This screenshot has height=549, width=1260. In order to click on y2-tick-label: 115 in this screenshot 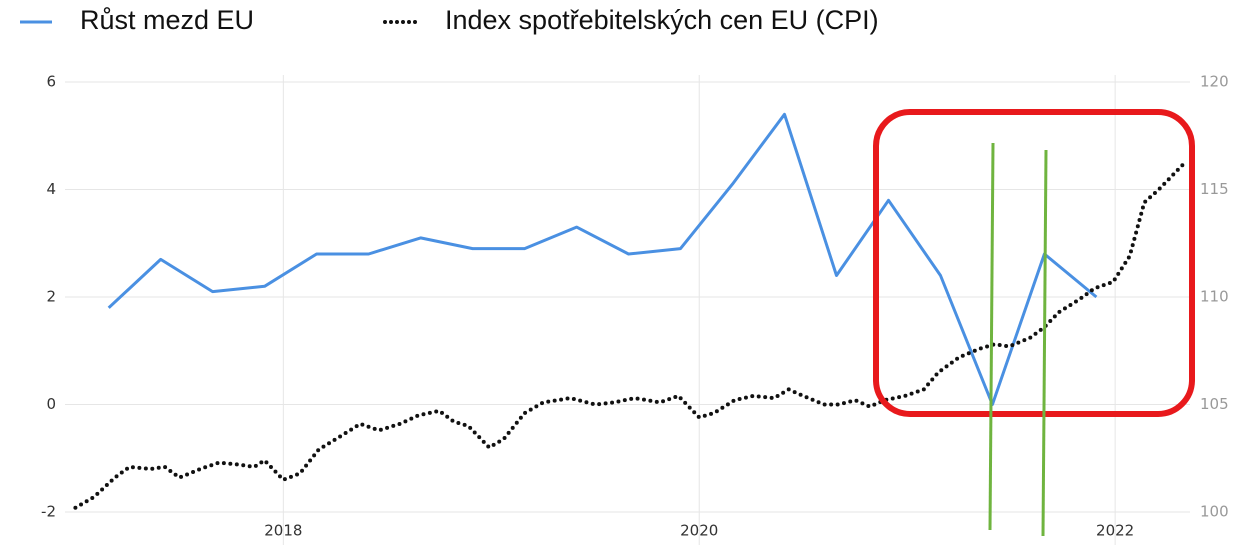, I will do `click(1214, 189)`.